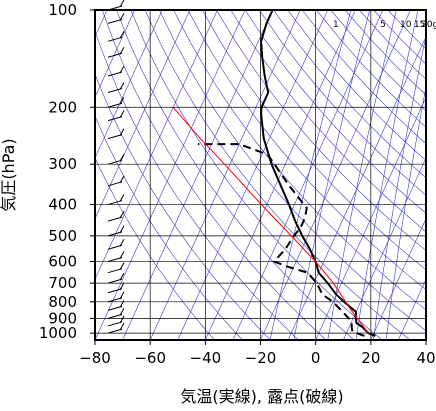  What do you see at coordinates (316, 358) in the screenshot?
I see `x-tick-label: 0` at bounding box center [316, 358].